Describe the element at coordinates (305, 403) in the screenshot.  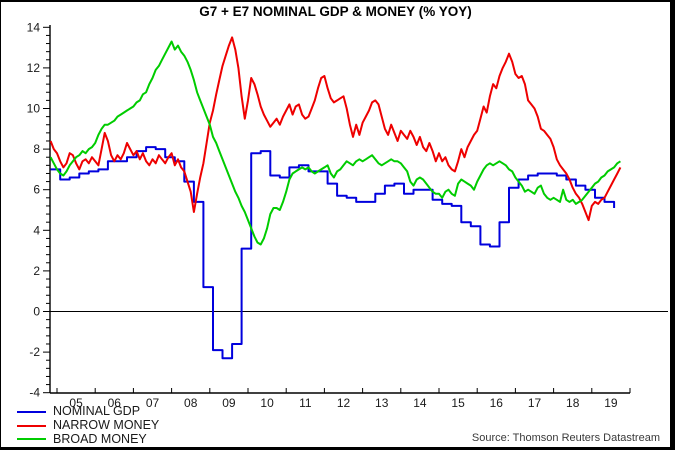
I see `x-tick-label: 11` at that location.